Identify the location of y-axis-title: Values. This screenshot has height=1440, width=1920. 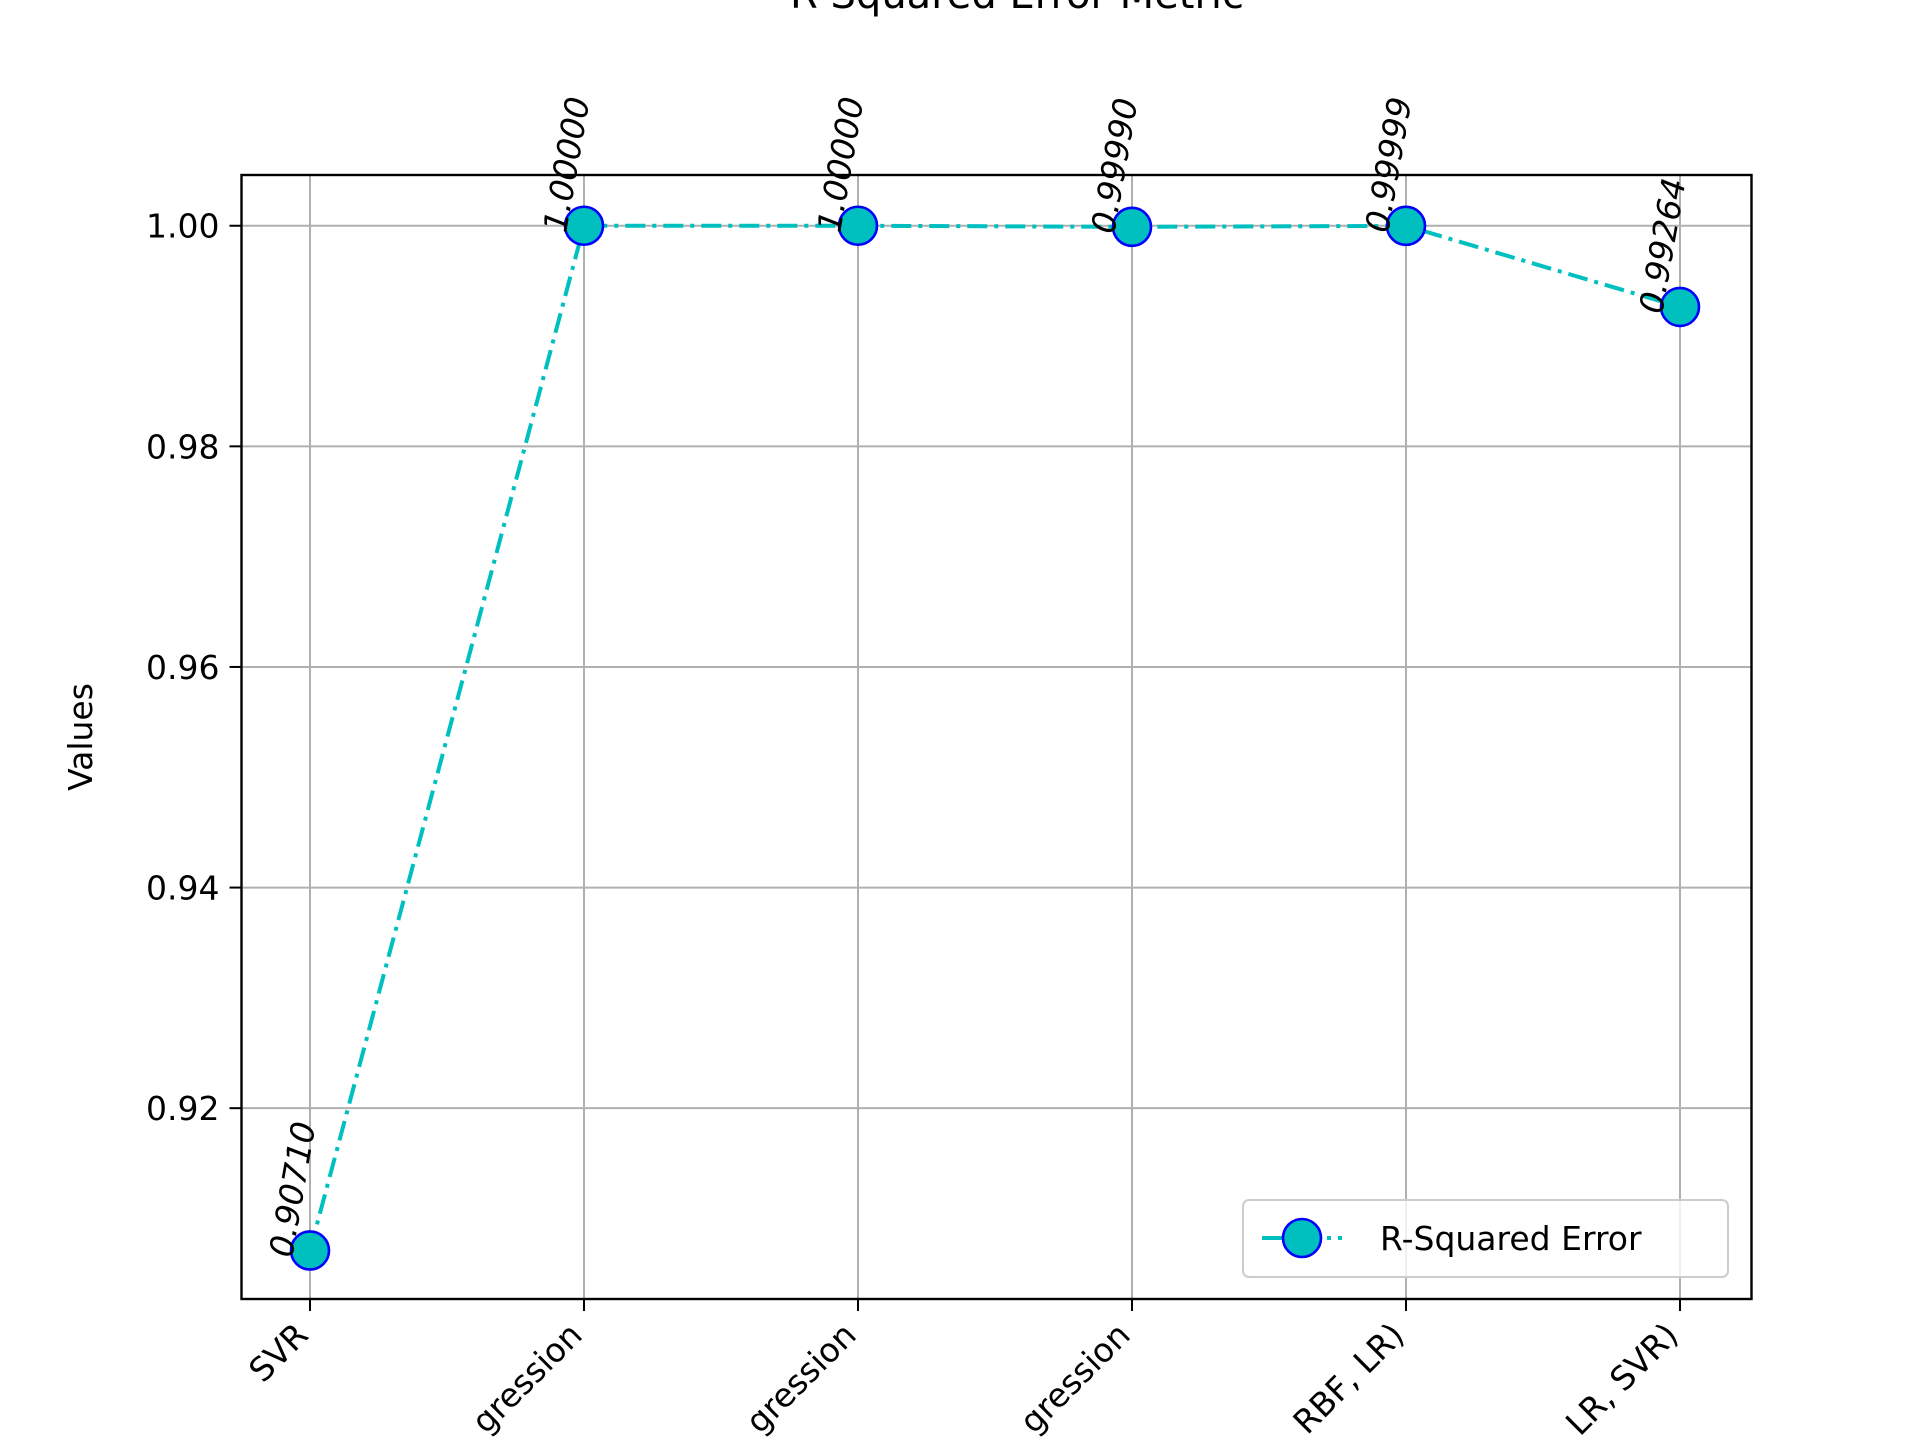
(80, 737).